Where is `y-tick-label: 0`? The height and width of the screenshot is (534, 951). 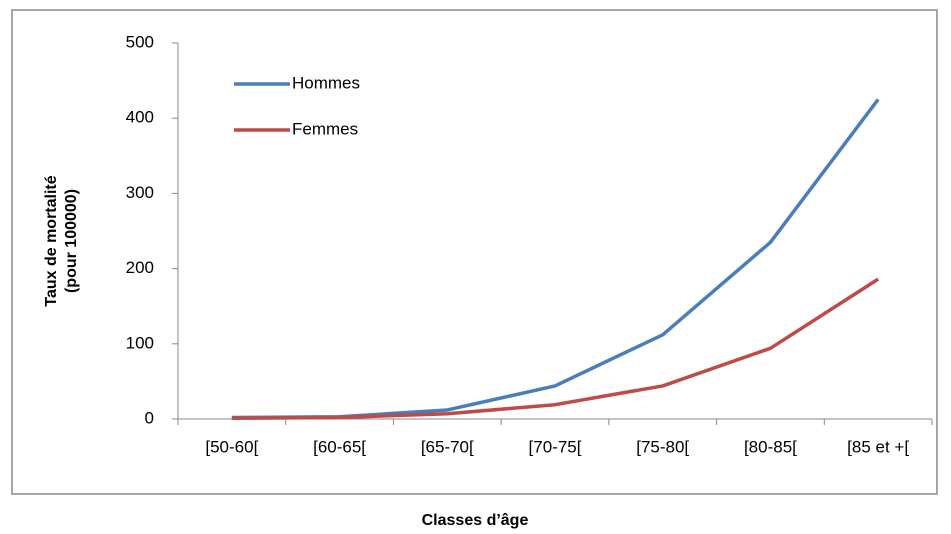 y-tick-label: 0 is located at coordinates (149, 417).